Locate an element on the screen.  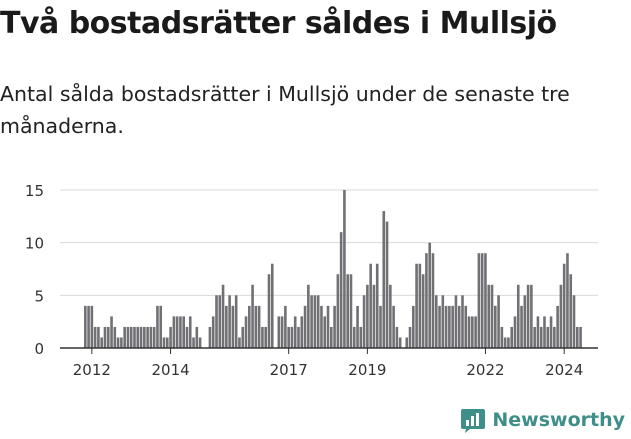
x-tick-label: 2017 is located at coordinates (289, 370).